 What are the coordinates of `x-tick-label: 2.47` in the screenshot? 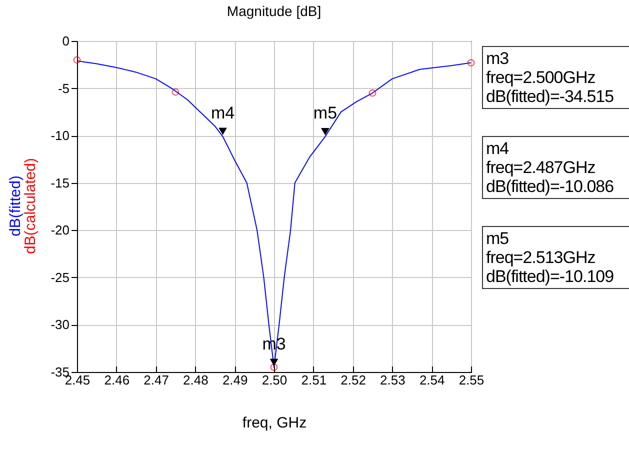 It's located at (156, 380).